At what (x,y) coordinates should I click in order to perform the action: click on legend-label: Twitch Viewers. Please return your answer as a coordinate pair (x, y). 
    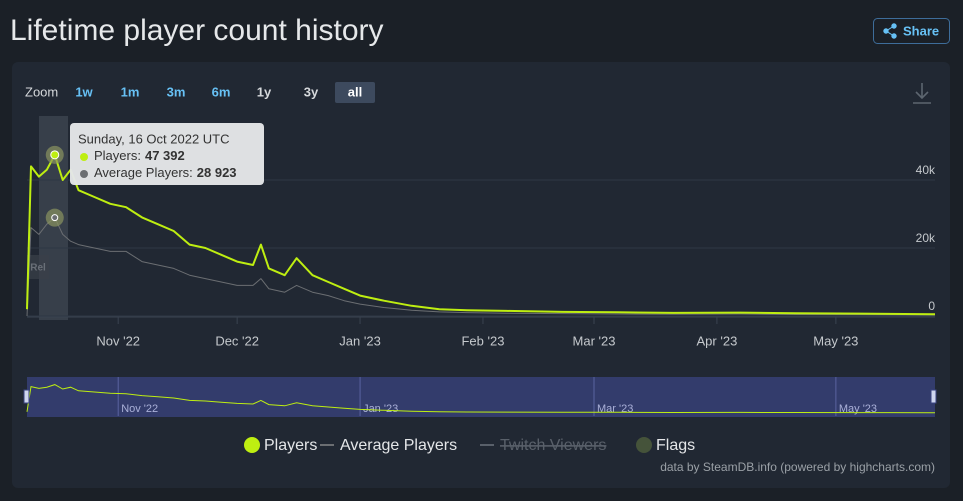
    Looking at the image, I should click on (553, 445).